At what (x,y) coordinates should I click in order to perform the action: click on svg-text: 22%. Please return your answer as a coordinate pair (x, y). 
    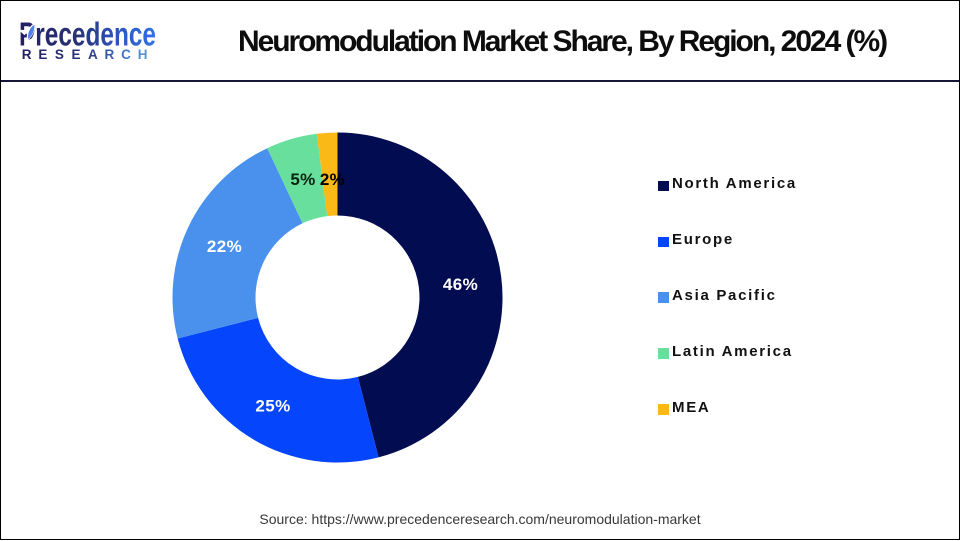
    Looking at the image, I should click on (224, 246).